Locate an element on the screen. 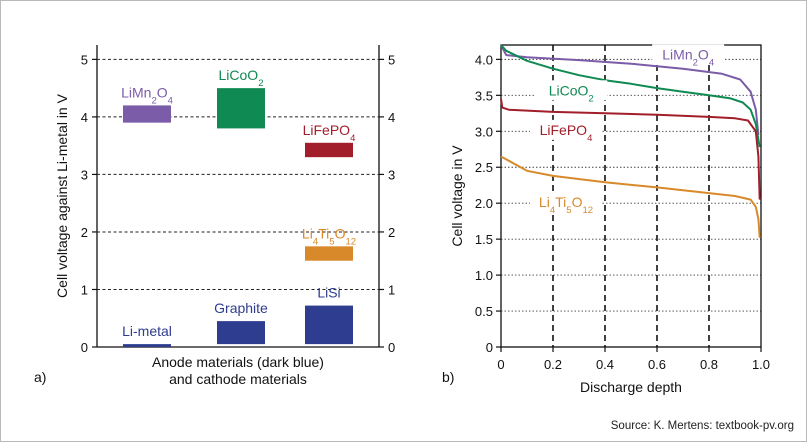 This screenshot has height=442, width=807. a-y-tick-label: 0 is located at coordinates (84, 347).